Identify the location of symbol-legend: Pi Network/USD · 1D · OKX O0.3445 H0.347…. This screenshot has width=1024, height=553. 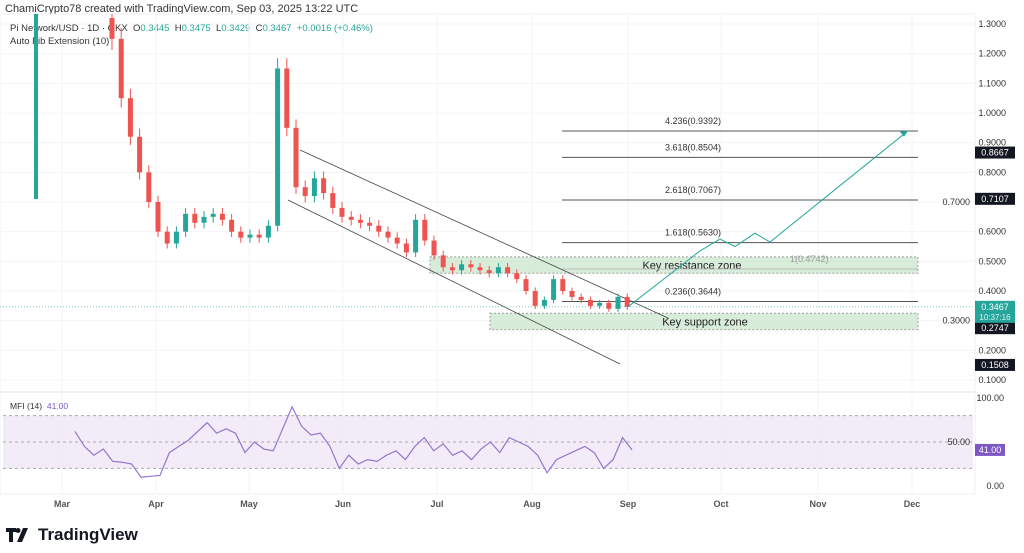
(191, 35).